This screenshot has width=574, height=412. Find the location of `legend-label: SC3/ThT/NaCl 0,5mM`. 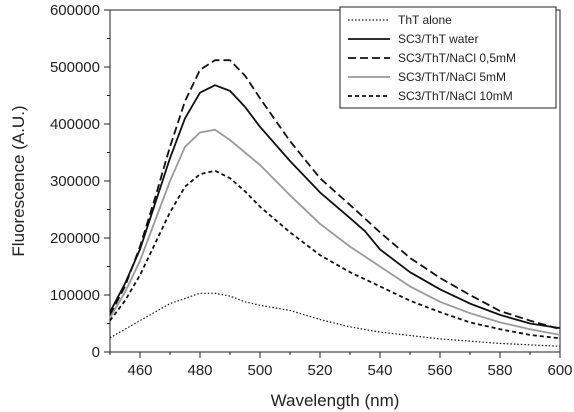

legend-label: SC3/ThT/NaCl 0,5mM is located at coordinates (457, 58).